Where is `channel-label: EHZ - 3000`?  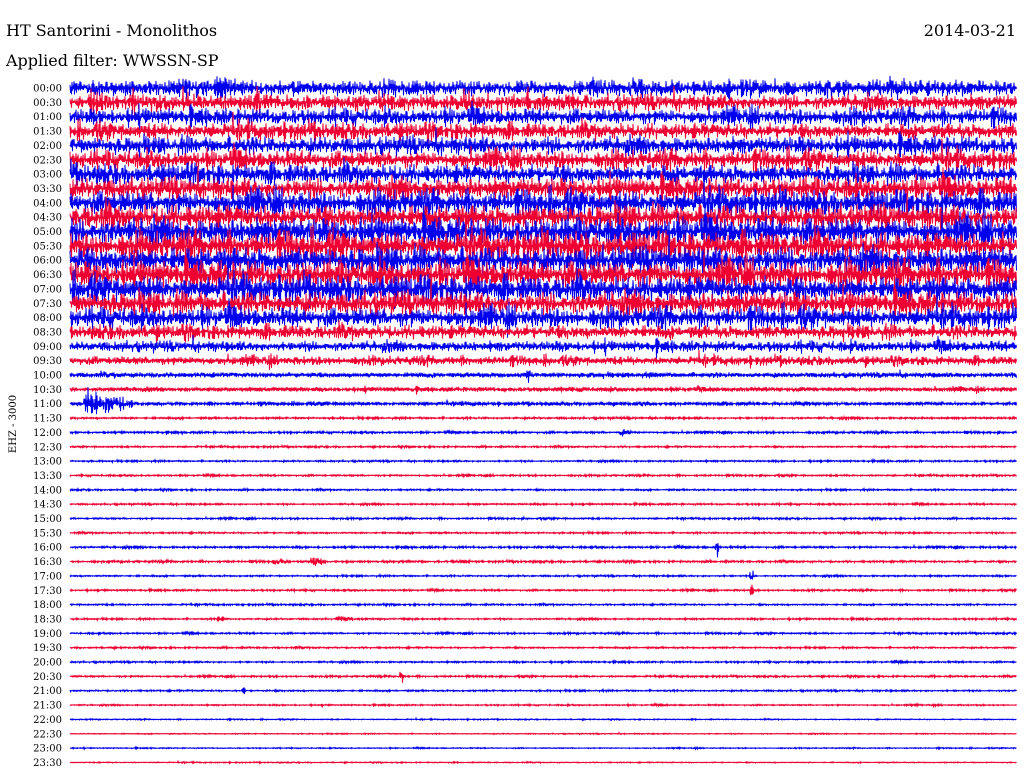 channel-label: EHZ - 3000 is located at coordinates (13, 424).